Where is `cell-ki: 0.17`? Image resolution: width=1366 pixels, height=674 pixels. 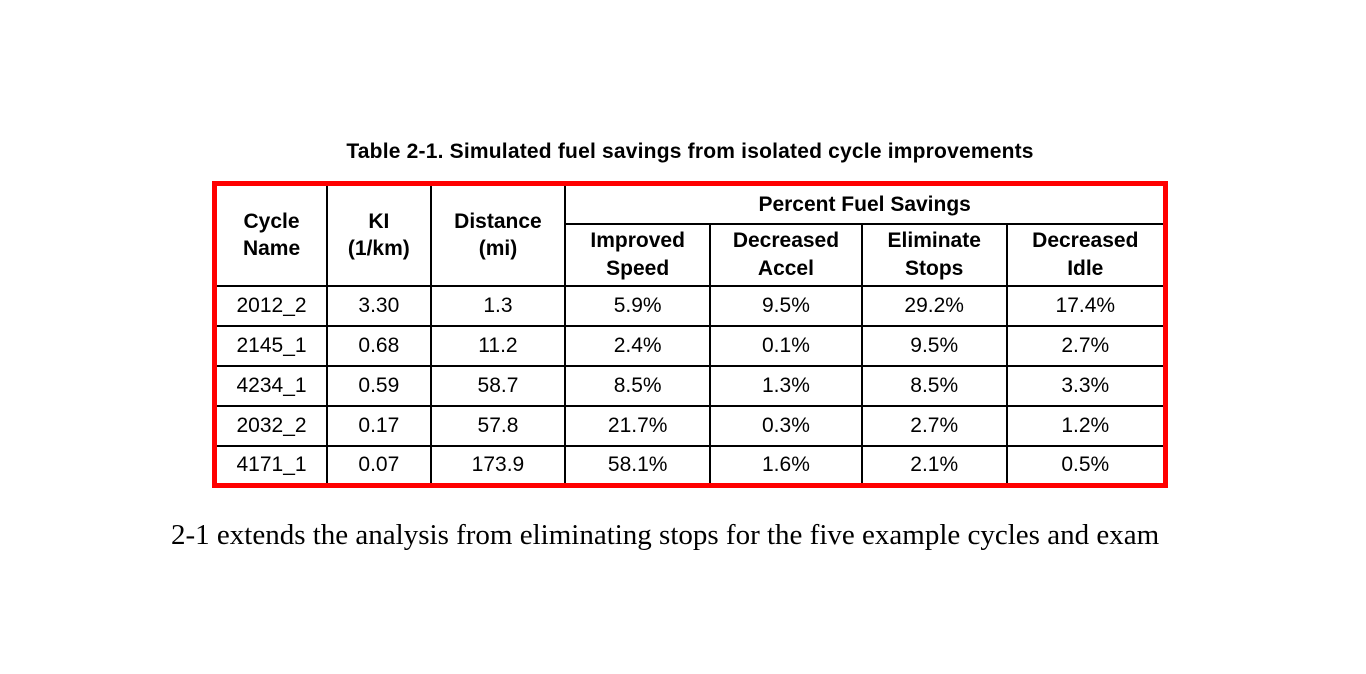 cell-ki: 0.17 is located at coordinates (379, 425).